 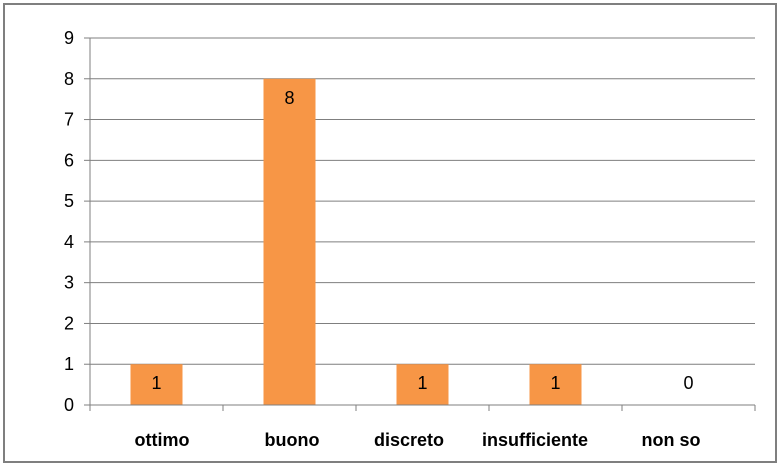 What do you see at coordinates (69, 79) in the screenshot?
I see `y-tick-label: 8` at bounding box center [69, 79].